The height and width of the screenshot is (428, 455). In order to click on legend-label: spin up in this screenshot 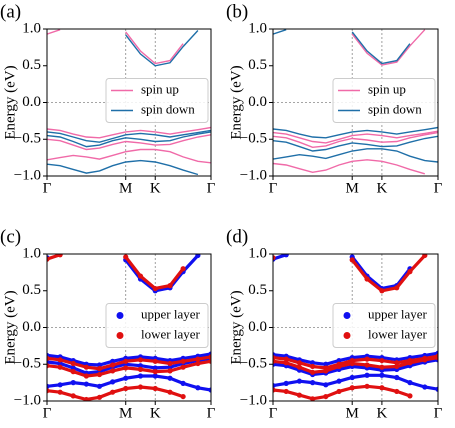, I will do `click(387, 88)`.